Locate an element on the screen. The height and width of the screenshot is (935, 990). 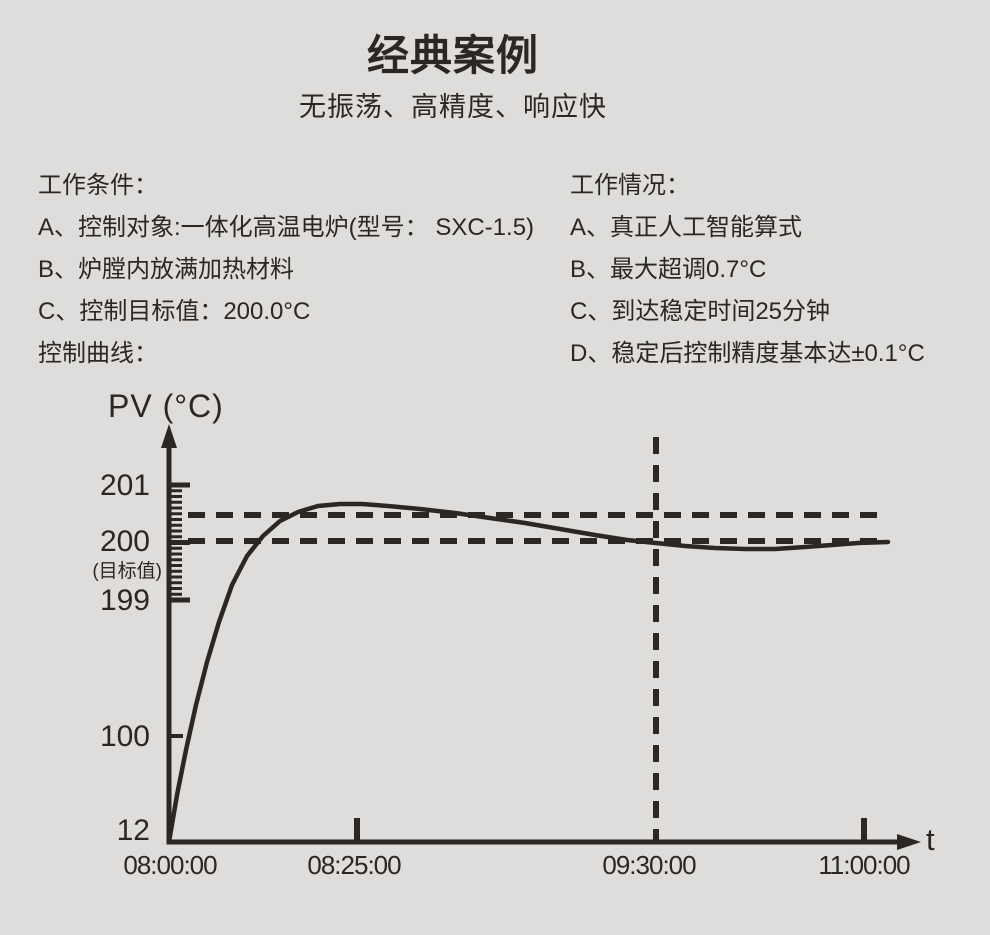
y-tick-label-200: 200 is located at coordinates (124, 541).